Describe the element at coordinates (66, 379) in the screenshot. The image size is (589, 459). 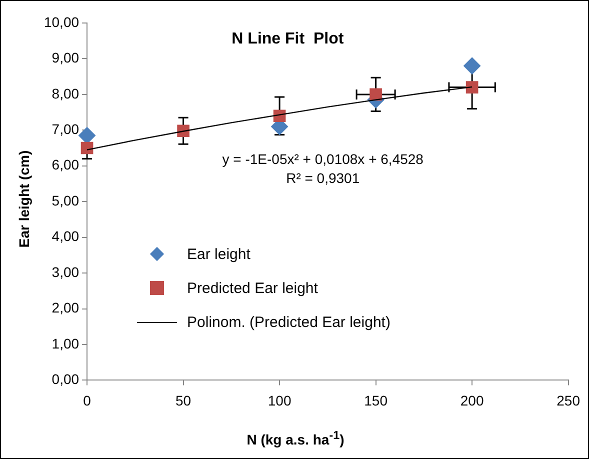
I see `y-tick-label: 0,00` at that location.